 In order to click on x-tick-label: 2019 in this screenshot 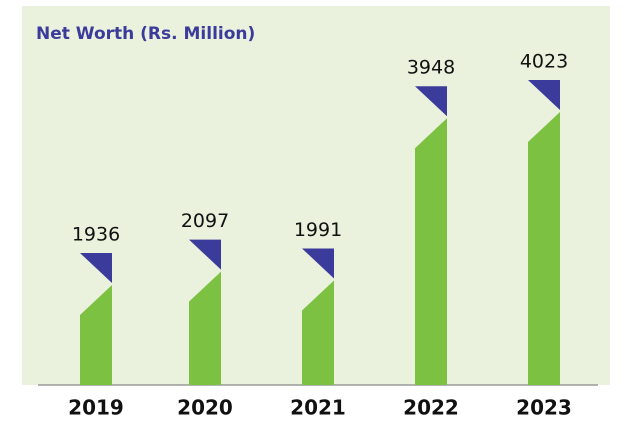, I will do `click(96, 408)`.